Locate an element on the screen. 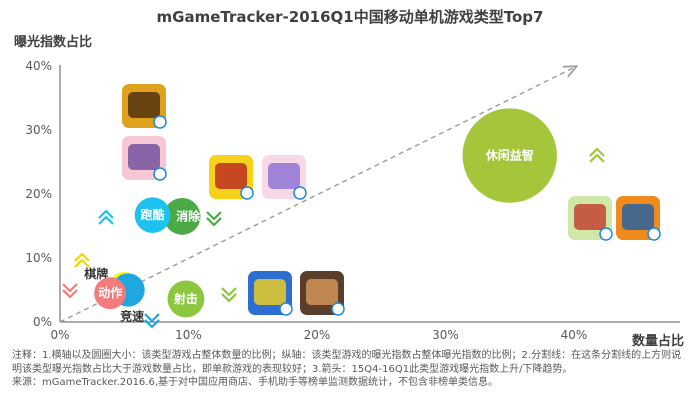  y-tick-label: 0% is located at coordinates (42, 322).